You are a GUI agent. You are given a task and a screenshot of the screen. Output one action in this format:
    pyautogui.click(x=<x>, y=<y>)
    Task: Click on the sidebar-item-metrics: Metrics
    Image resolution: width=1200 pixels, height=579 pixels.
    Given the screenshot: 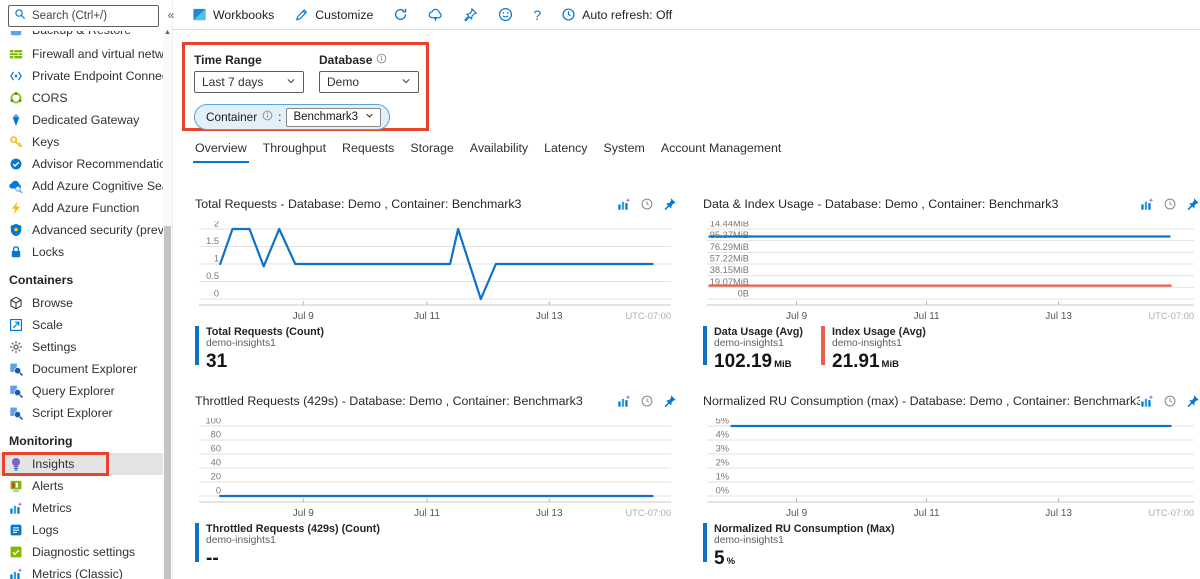 What is the action you would take?
    pyautogui.click(x=81, y=508)
    